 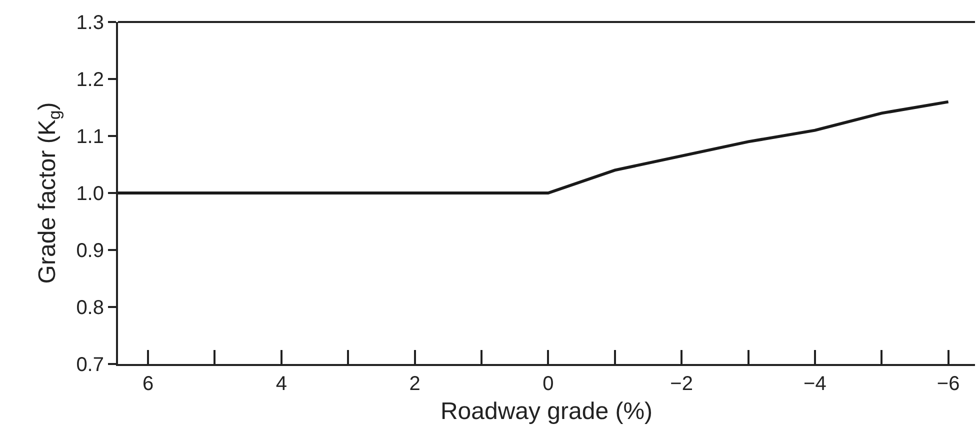 What do you see at coordinates (815, 384) in the screenshot?
I see `x-tick-label: −4` at bounding box center [815, 384].